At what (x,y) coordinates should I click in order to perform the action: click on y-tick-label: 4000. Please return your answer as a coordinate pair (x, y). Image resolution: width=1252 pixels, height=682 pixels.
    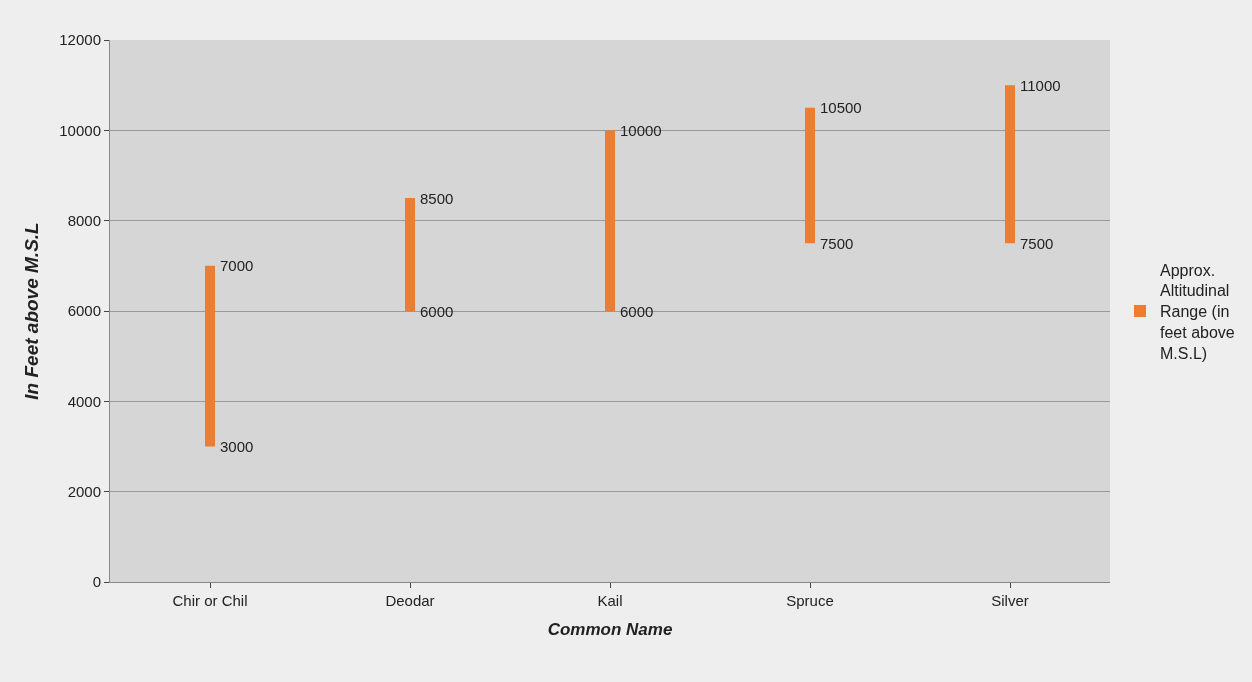
    Looking at the image, I should click on (84, 401).